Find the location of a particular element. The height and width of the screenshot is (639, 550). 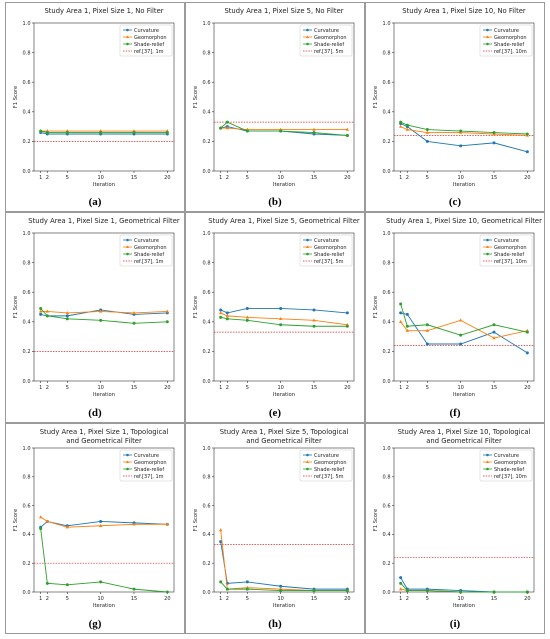

legend-label: Curvature is located at coordinates (506, 456).